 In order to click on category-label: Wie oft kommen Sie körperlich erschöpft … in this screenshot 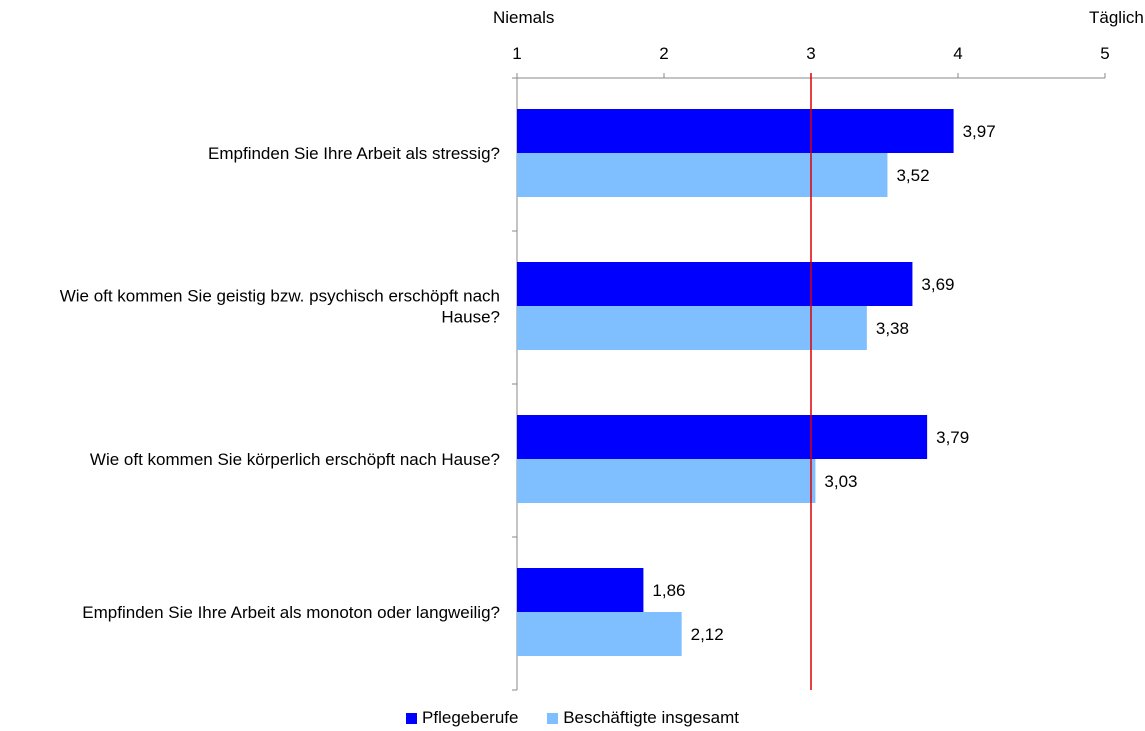, I will do `click(295, 459)`.